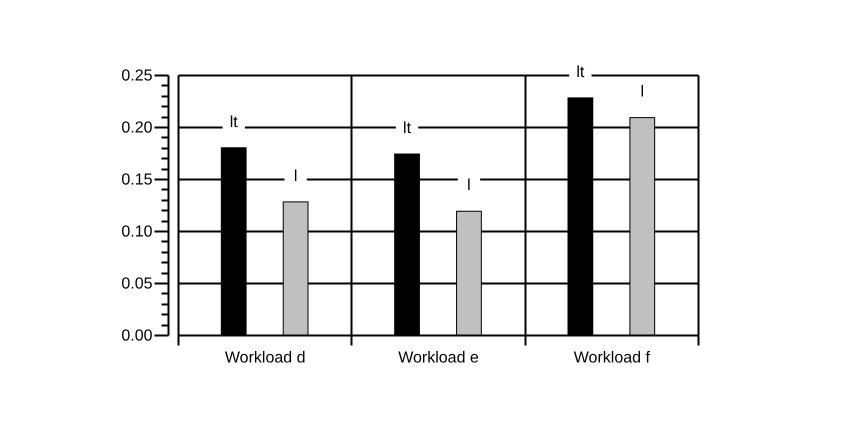  What do you see at coordinates (265, 358) in the screenshot?
I see `x-tick-label: Workload d` at bounding box center [265, 358].